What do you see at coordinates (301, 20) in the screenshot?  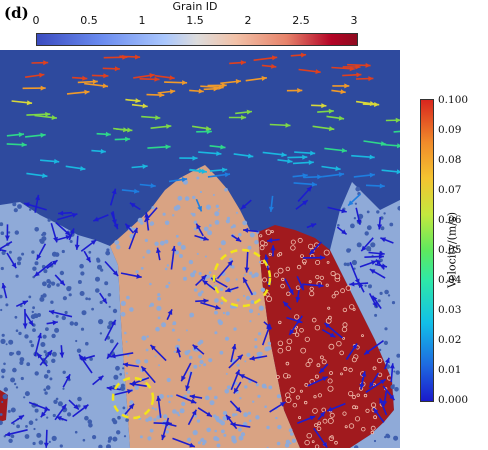 I see `grain-tick: 2.5` at bounding box center [301, 20].